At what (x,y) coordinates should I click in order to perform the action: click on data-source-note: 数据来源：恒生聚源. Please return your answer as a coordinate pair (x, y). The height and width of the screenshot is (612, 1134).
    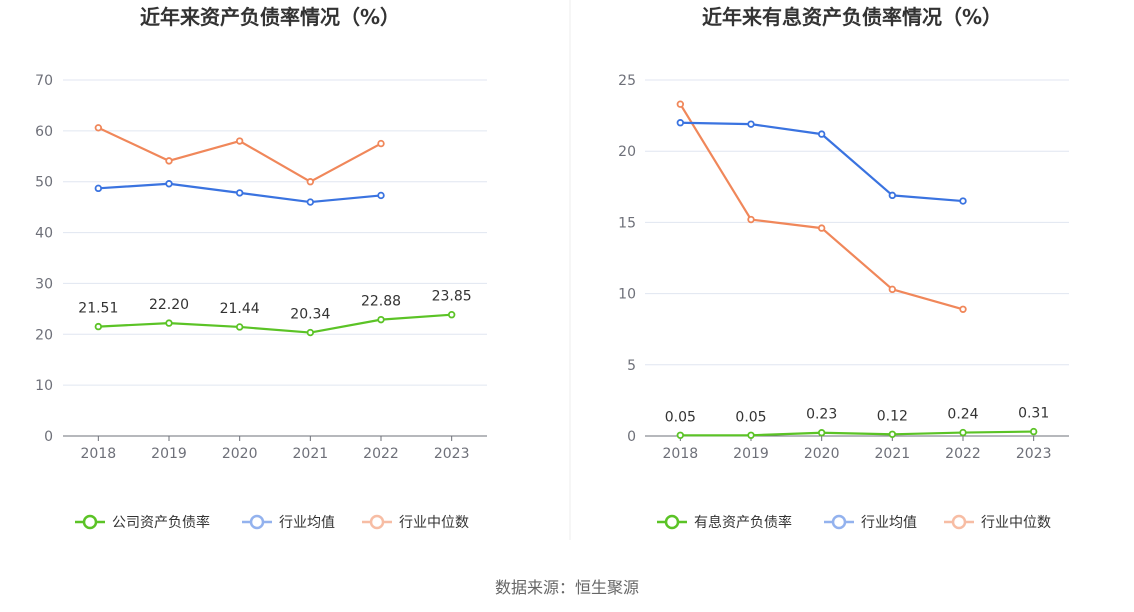
    Looking at the image, I should click on (566, 587).